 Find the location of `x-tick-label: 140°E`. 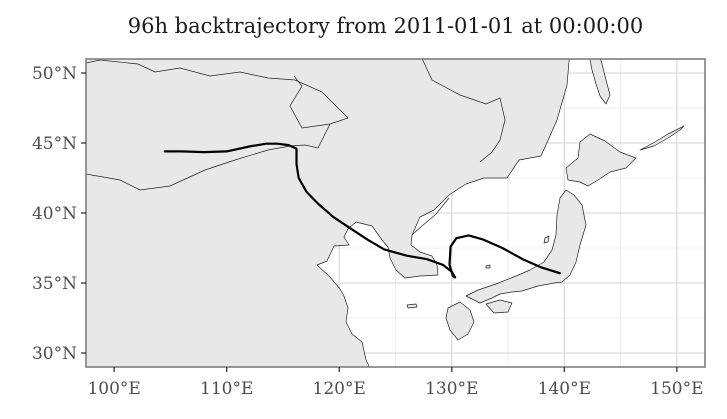

x-tick-label: 140°E is located at coordinates (564, 389).